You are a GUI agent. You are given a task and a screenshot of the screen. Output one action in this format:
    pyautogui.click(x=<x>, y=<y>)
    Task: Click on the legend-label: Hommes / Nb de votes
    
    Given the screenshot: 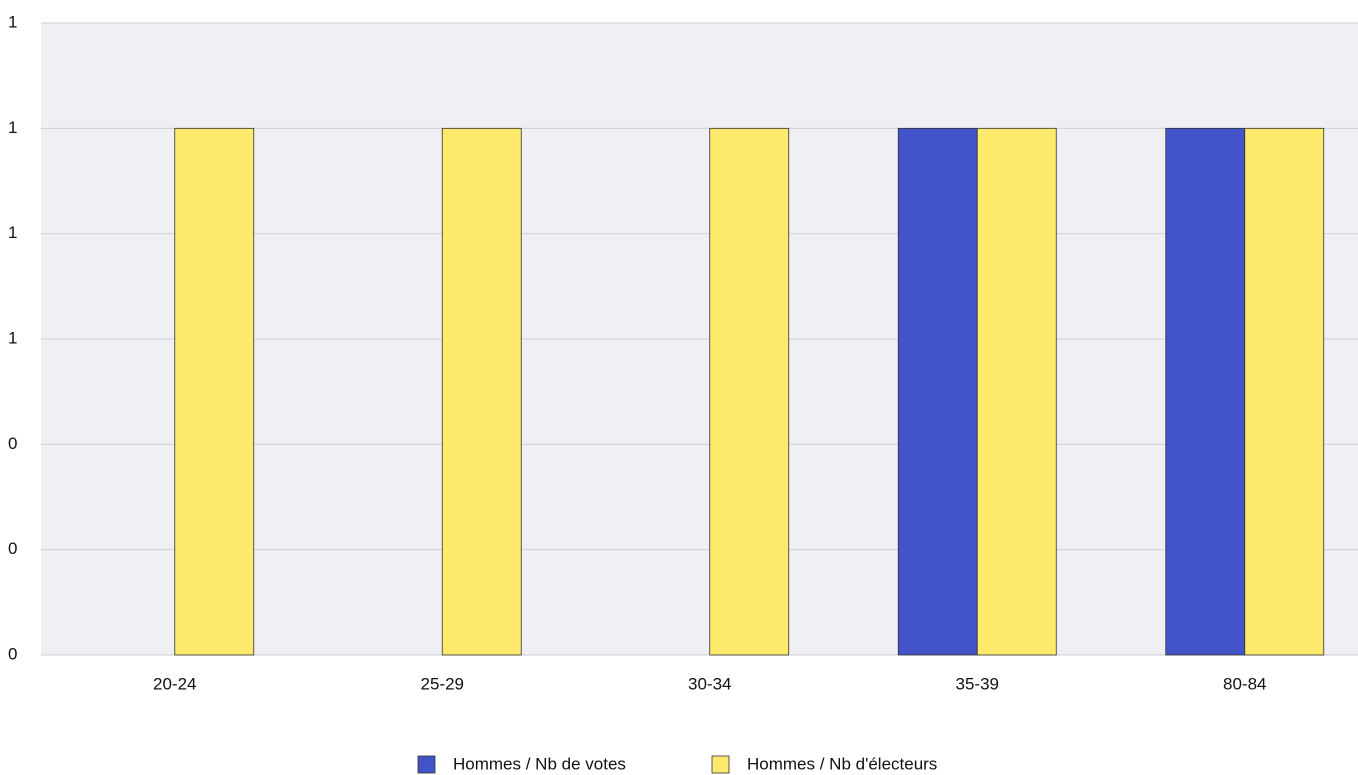 What is the action you would take?
    pyautogui.click(x=539, y=763)
    